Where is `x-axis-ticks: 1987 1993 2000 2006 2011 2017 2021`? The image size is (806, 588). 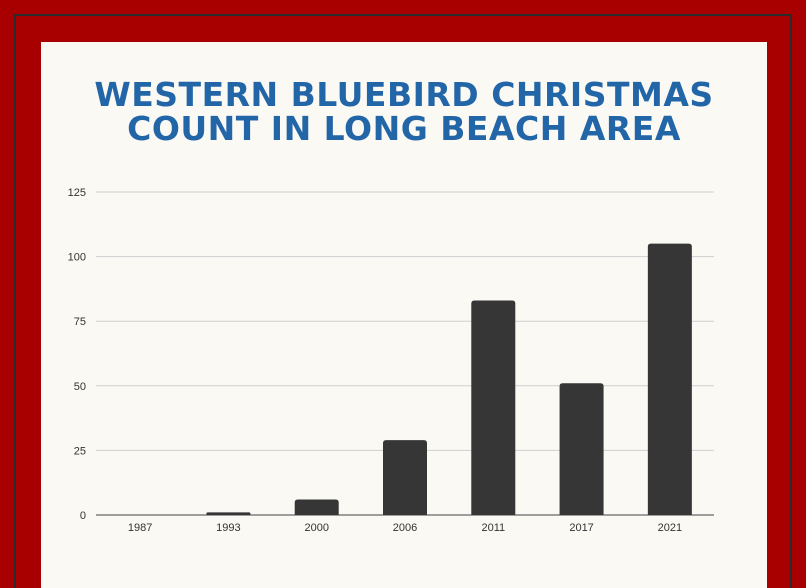 x-axis-ticks: 1987 1993 2000 2006 2011 2017 2021 is located at coordinates (405, 528).